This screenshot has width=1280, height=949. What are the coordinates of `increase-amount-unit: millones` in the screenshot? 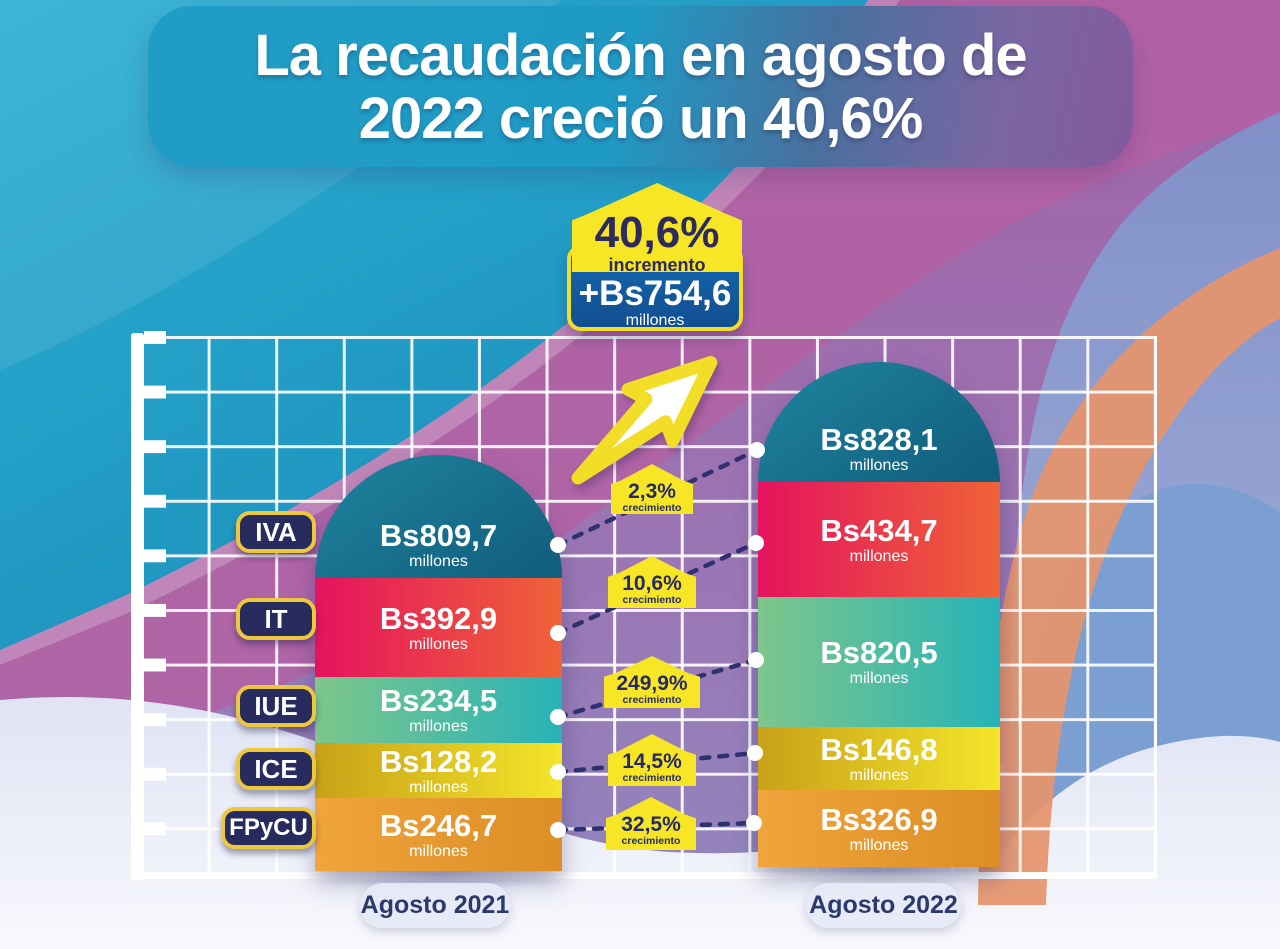 It's located at (655, 320).